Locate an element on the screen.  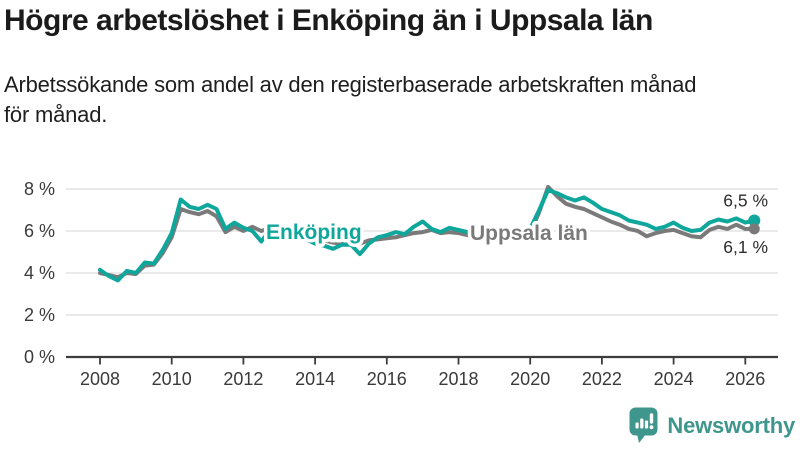
x-tick-label: 2018 is located at coordinates (458, 379).